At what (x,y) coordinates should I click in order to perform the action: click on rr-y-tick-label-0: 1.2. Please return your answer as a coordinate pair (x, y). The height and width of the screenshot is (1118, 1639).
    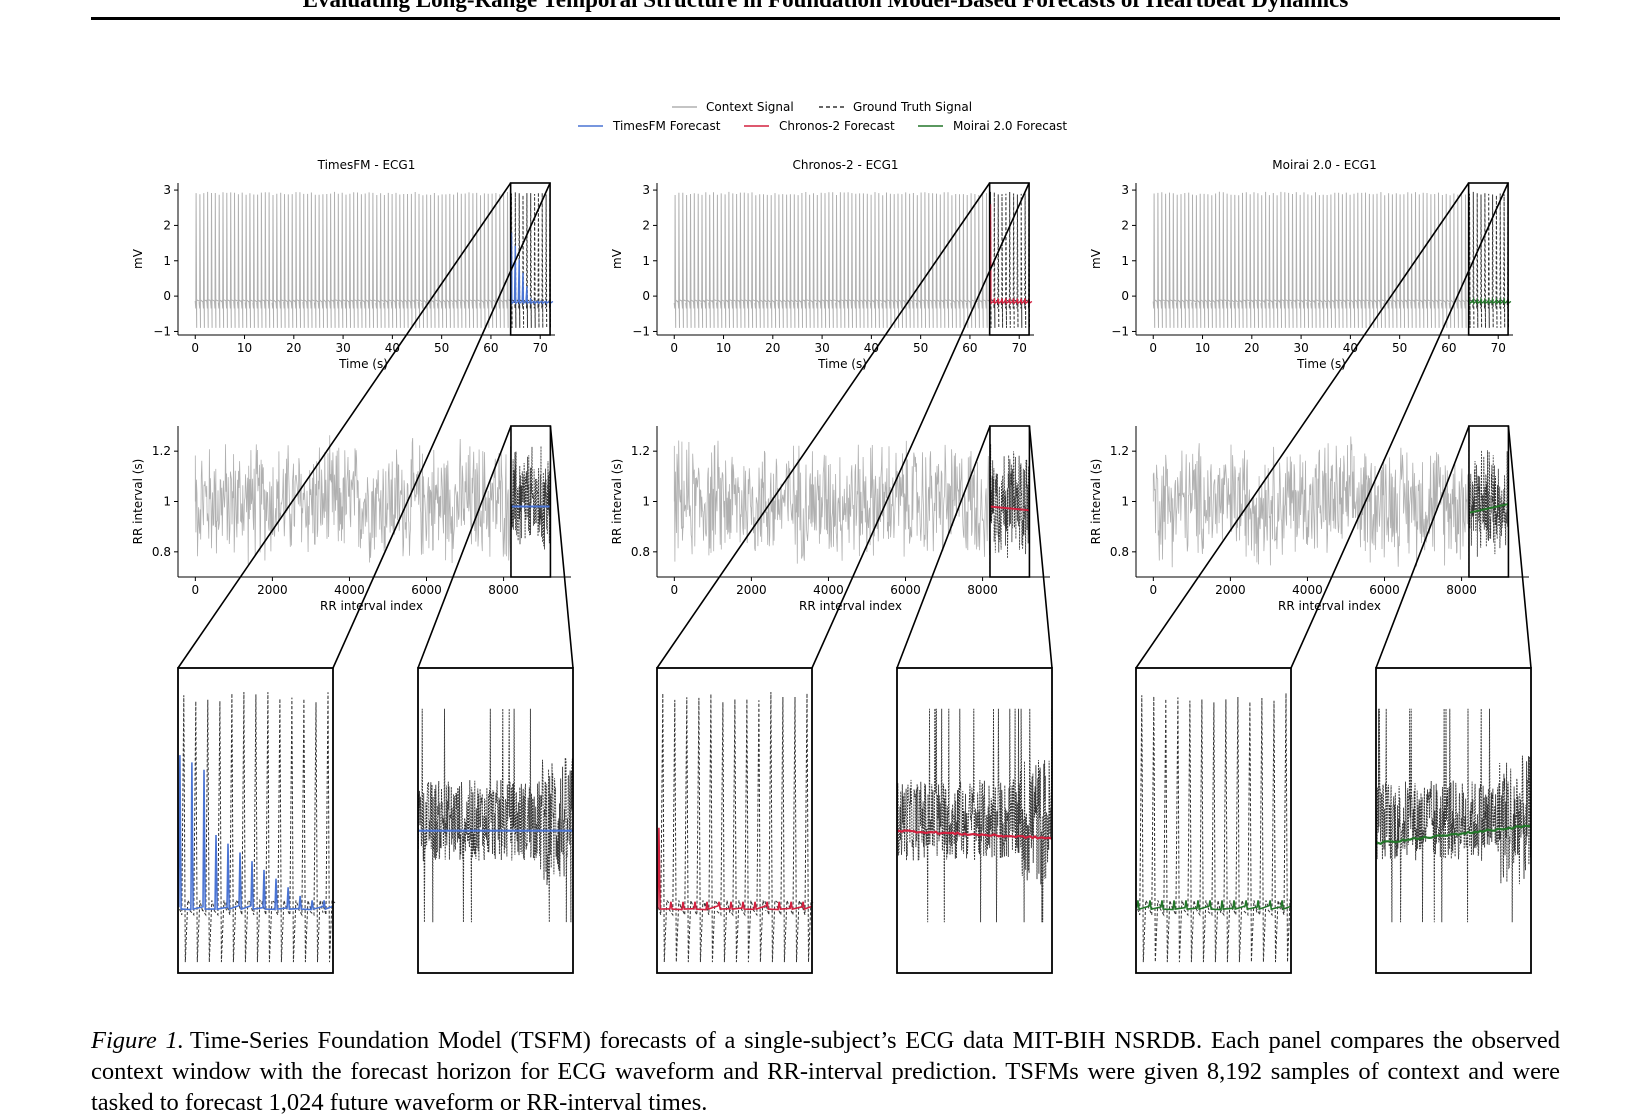
    Looking at the image, I should click on (161, 451).